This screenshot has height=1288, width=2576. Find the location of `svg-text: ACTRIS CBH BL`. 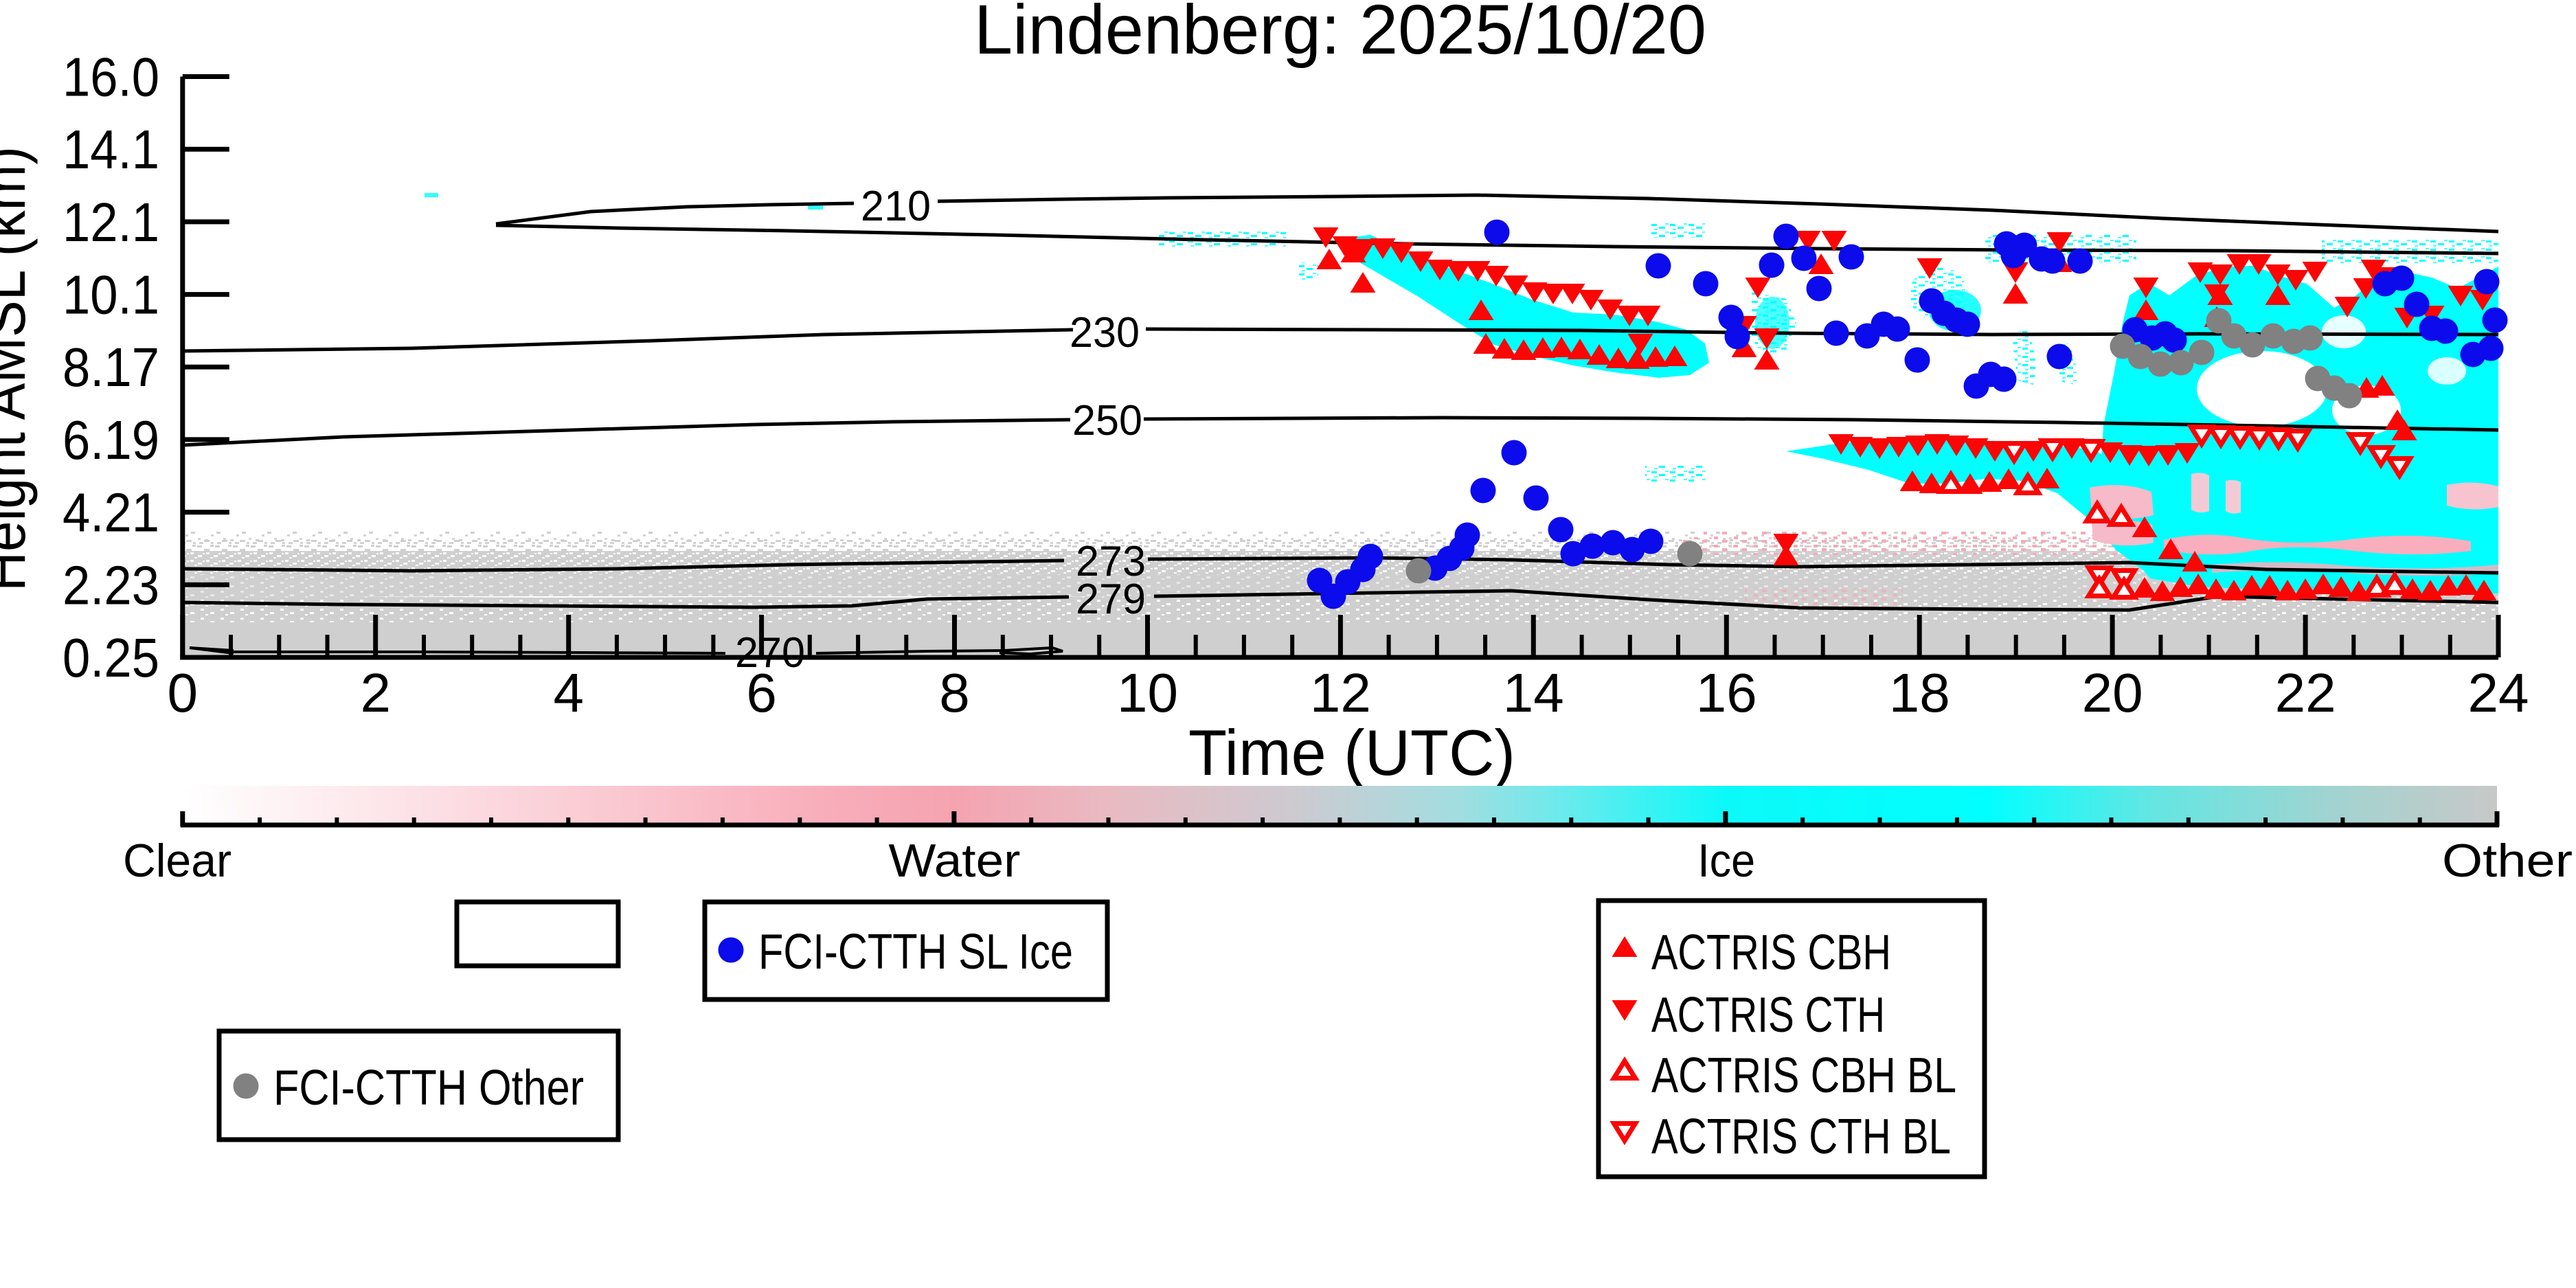

svg-text: ACTRIS CBH BL is located at coordinates (1803, 1075).